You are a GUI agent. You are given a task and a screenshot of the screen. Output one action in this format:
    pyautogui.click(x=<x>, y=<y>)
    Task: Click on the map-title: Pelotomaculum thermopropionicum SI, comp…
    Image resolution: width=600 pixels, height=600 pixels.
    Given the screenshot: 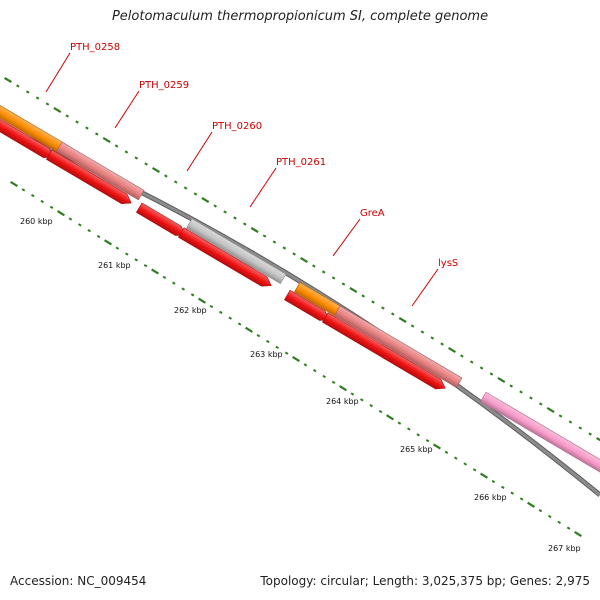 What is the action you would take?
    pyautogui.click(x=300, y=16)
    